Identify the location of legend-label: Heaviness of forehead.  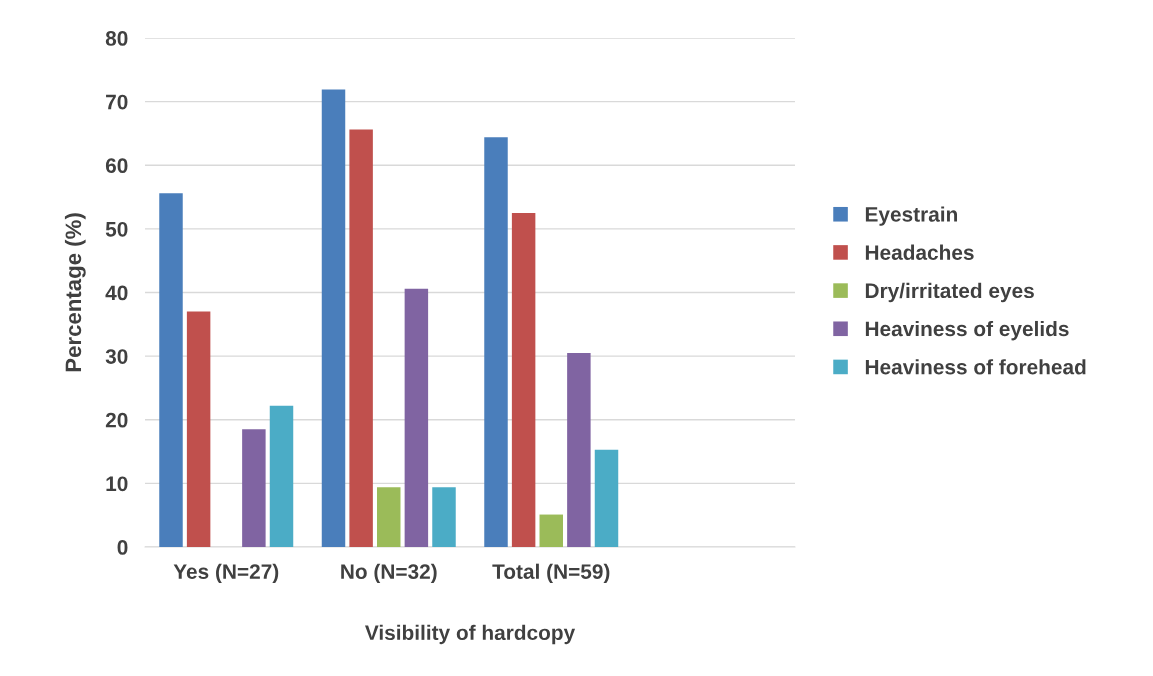
(975, 367).